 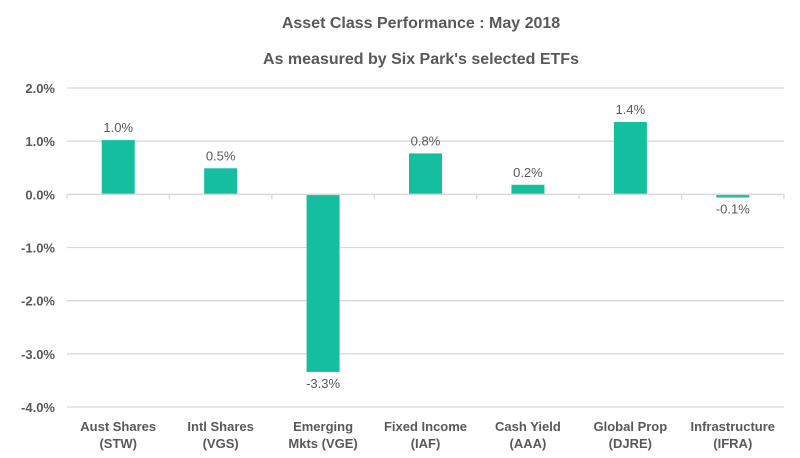 What do you see at coordinates (40, 194) in the screenshot?
I see `y-tick-label: 0.0%` at bounding box center [40, 194].